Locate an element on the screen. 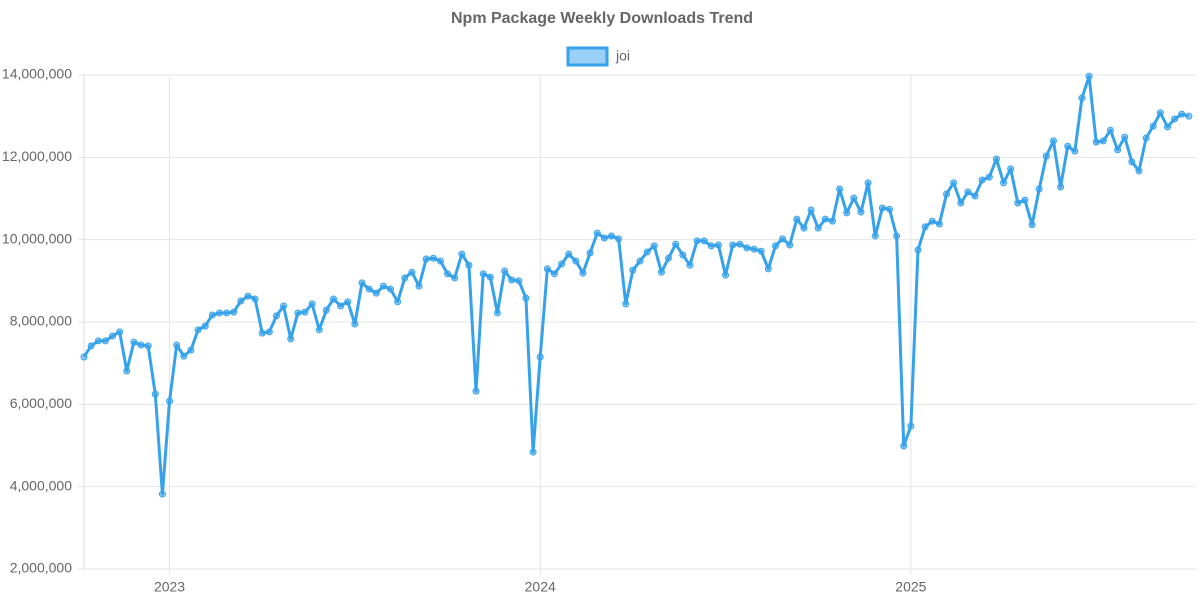 The height and width of the screenshot is (600, 1200). x-tick-label: 2025 is located at coordinates (910, 587).